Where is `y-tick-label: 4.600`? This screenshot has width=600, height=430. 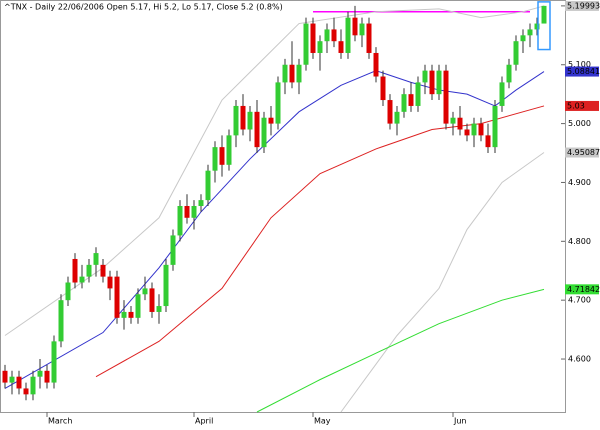 y-tick-label: 4.600 is located at coordinates (579, 359).